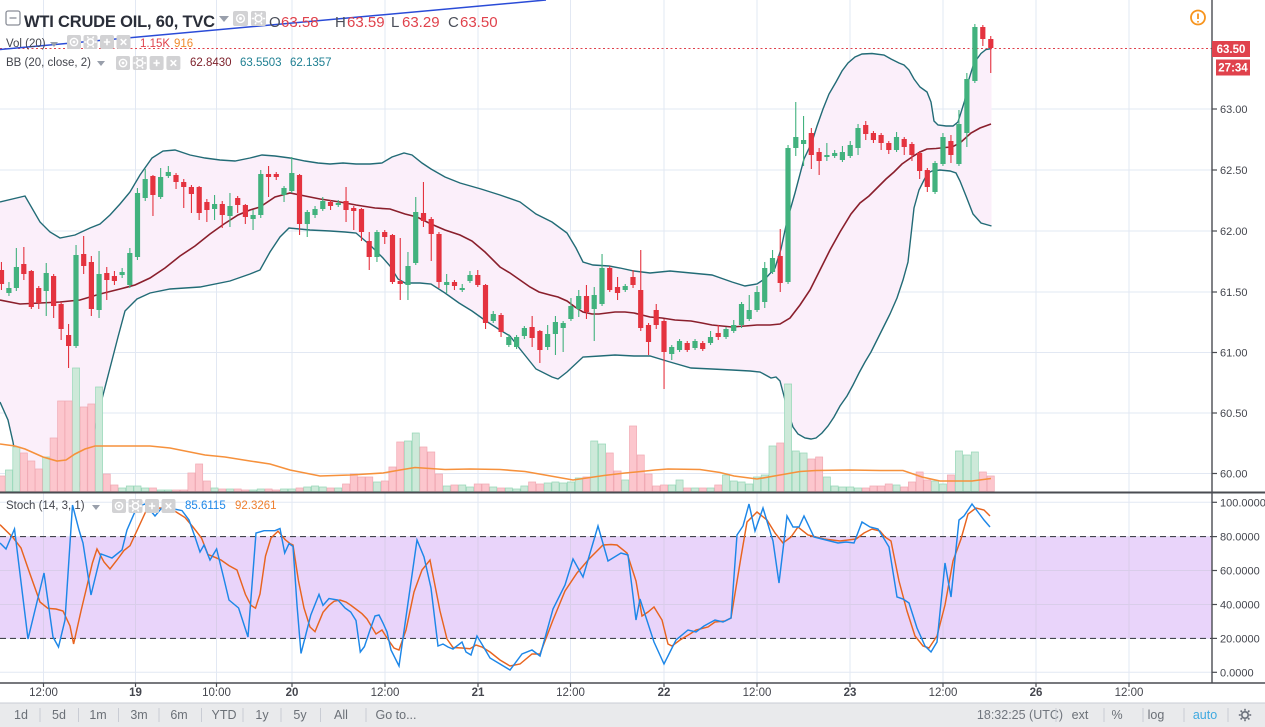  I want to click on svg-text: log, so click(1156, 715).